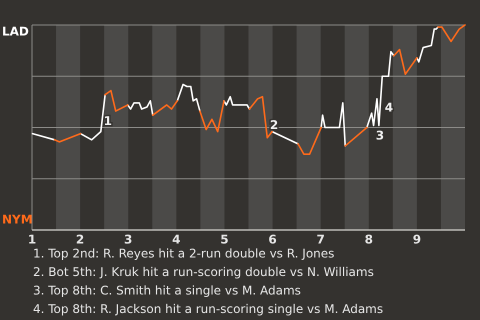 This screenshot has height=320, width=480. Describe the element at coordinates (167, 290) in the screenshot. I see `text: 3. Top 8th: C. Smith hit a single vs M. Adams` at that location.